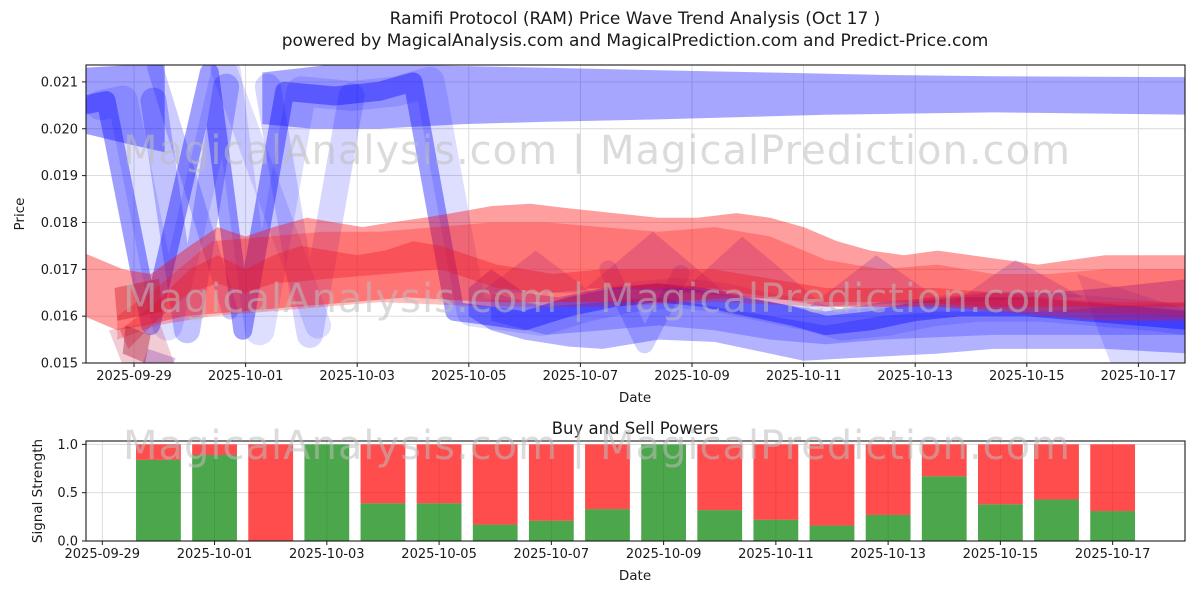 The image size is (1200, 600). What do you see at coordinates (59, 176) in the screenshot?
I see `y-tick-label: 0.019` at bounding box center [59, 176].